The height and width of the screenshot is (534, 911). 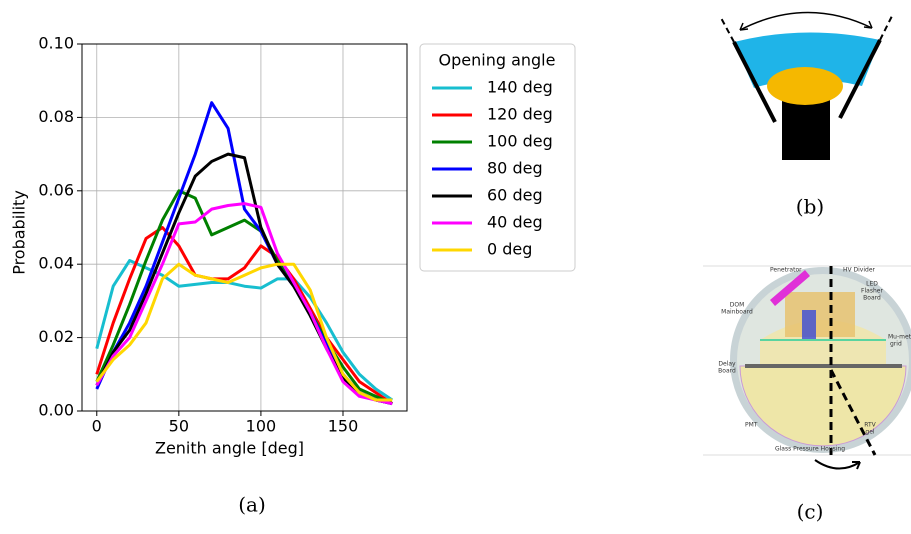 I want to click on cone-edge, so click(x=807, y=81).